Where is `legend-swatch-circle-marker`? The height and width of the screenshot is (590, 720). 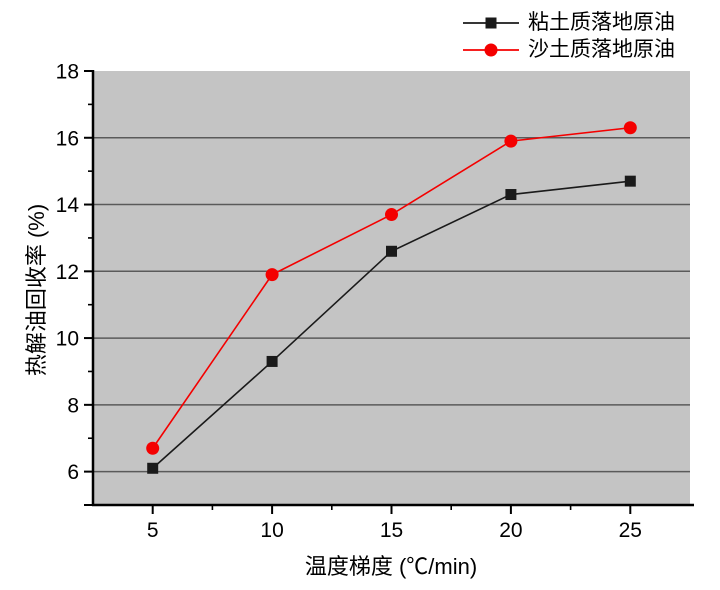 legend-swatch-circle-marker is located at coordinates (491, 49).